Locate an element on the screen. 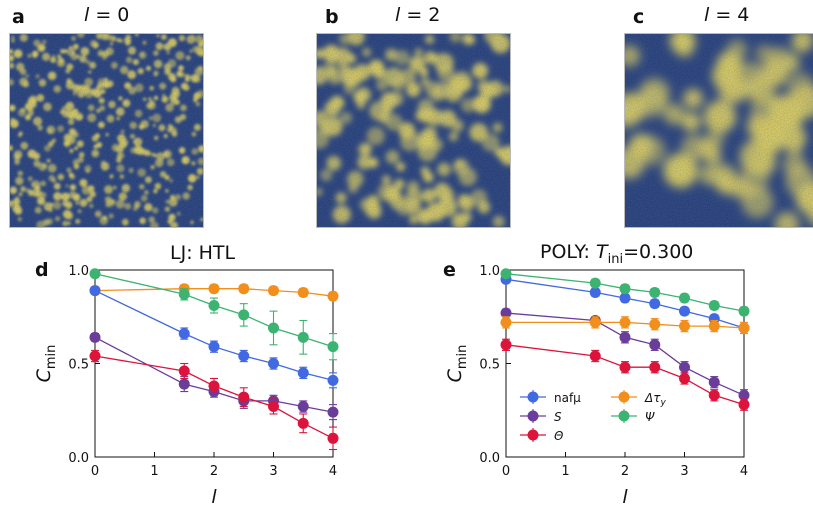 Image resolution: width=813 pixels, height=506 pixels. panel-title-e-T: T is located at coordinates (602, 252).